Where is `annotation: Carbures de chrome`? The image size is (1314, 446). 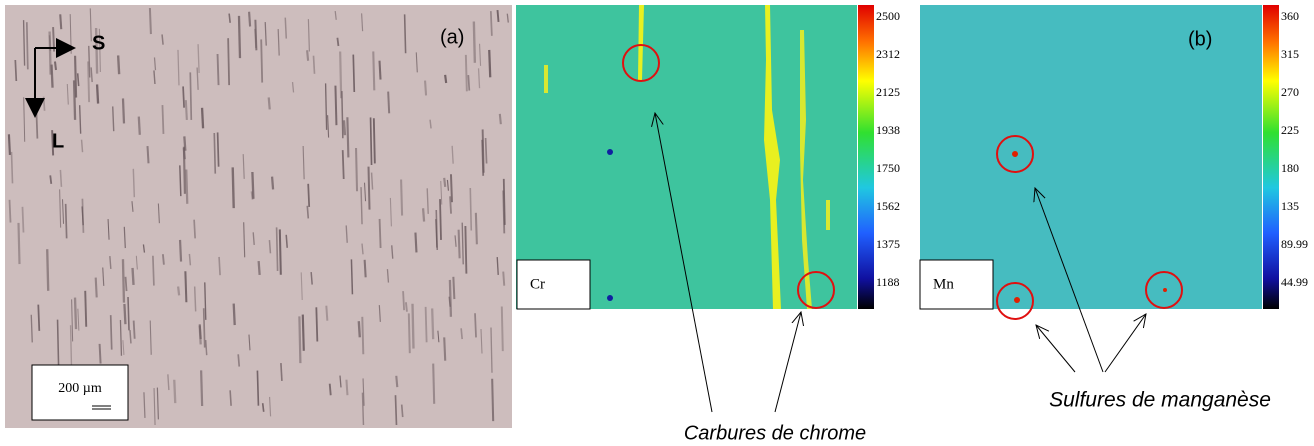
annotation: Carbures de chrome is located at coordinates (775, 433).